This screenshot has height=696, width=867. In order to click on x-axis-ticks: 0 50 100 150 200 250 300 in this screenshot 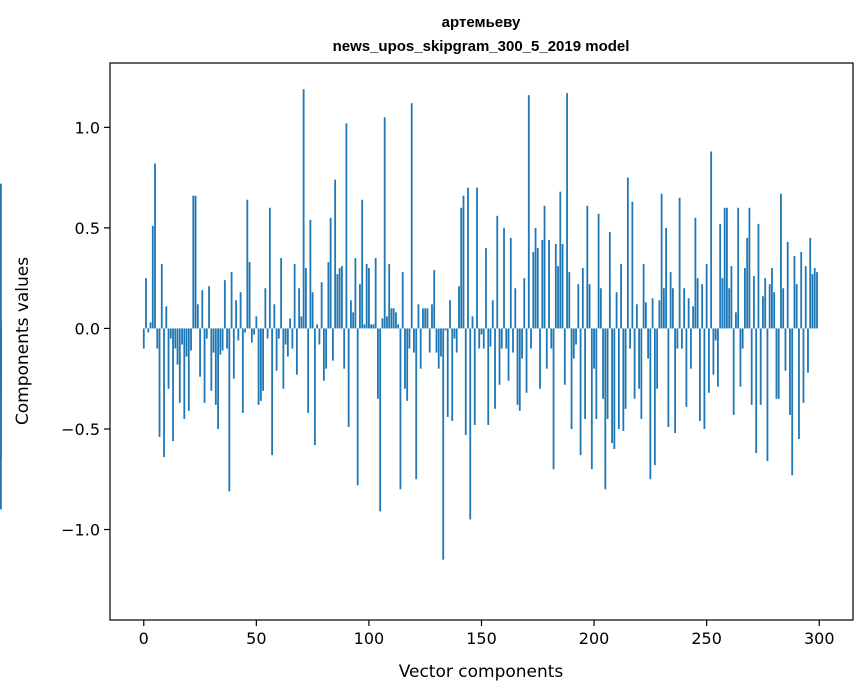, I will do `click(487, 634)`.